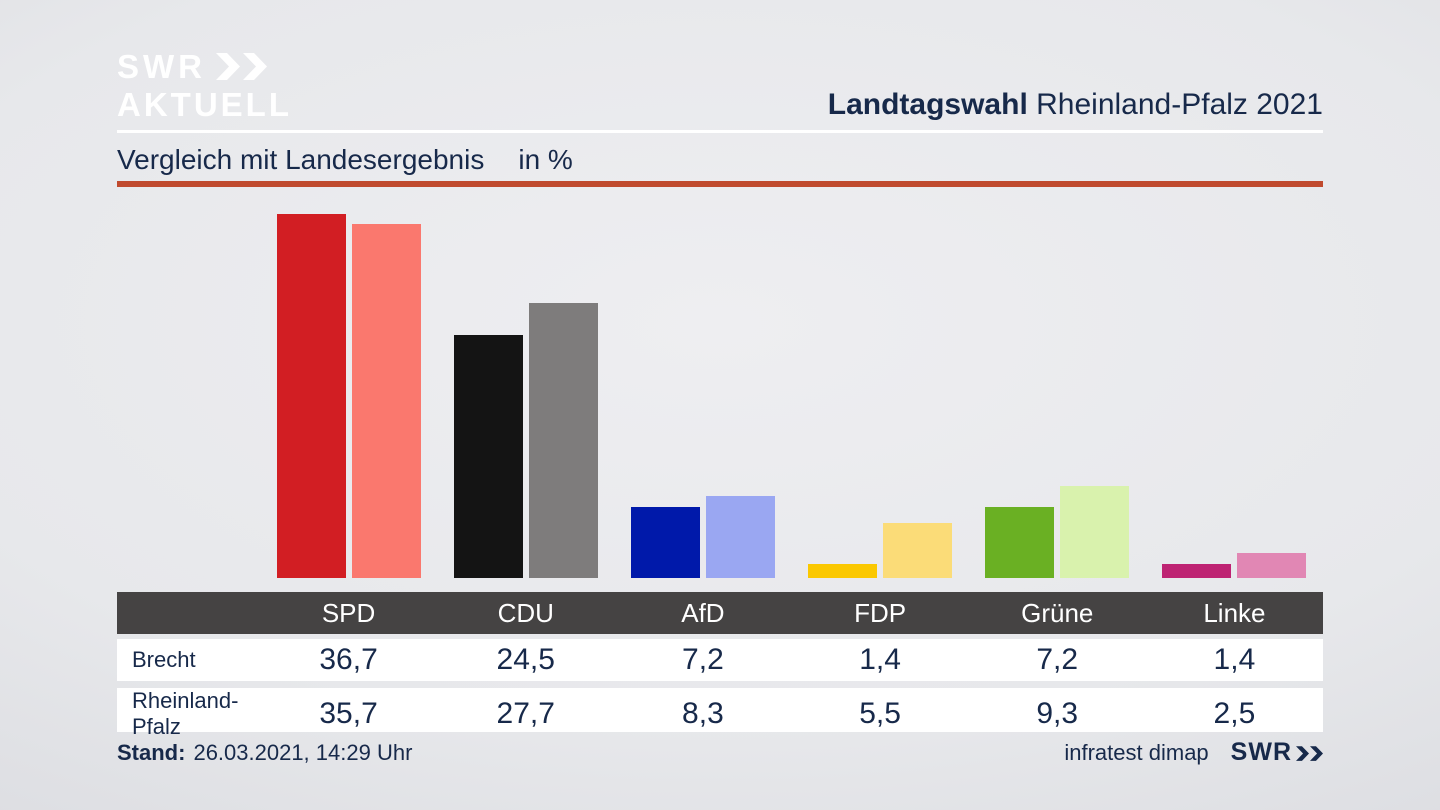 The height and width of the screenshot is (810, 1440). Describe the element at coordinates (665, 542) in the screenshot. I see `bar-afd-brecht` at that location.